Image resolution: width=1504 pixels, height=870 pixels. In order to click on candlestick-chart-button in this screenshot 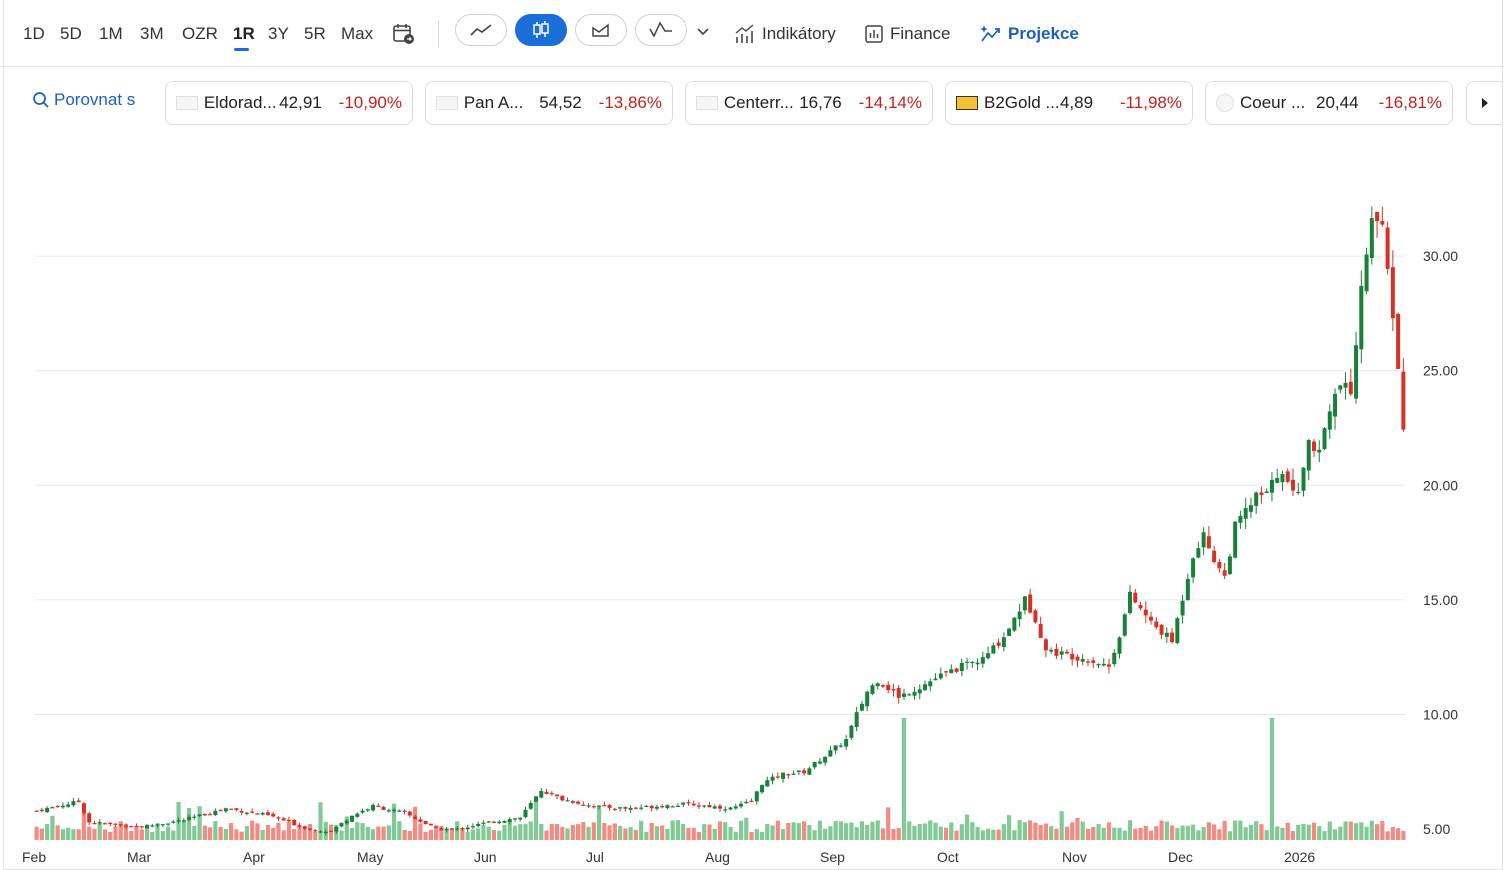, I will do `click(541, 30)`.